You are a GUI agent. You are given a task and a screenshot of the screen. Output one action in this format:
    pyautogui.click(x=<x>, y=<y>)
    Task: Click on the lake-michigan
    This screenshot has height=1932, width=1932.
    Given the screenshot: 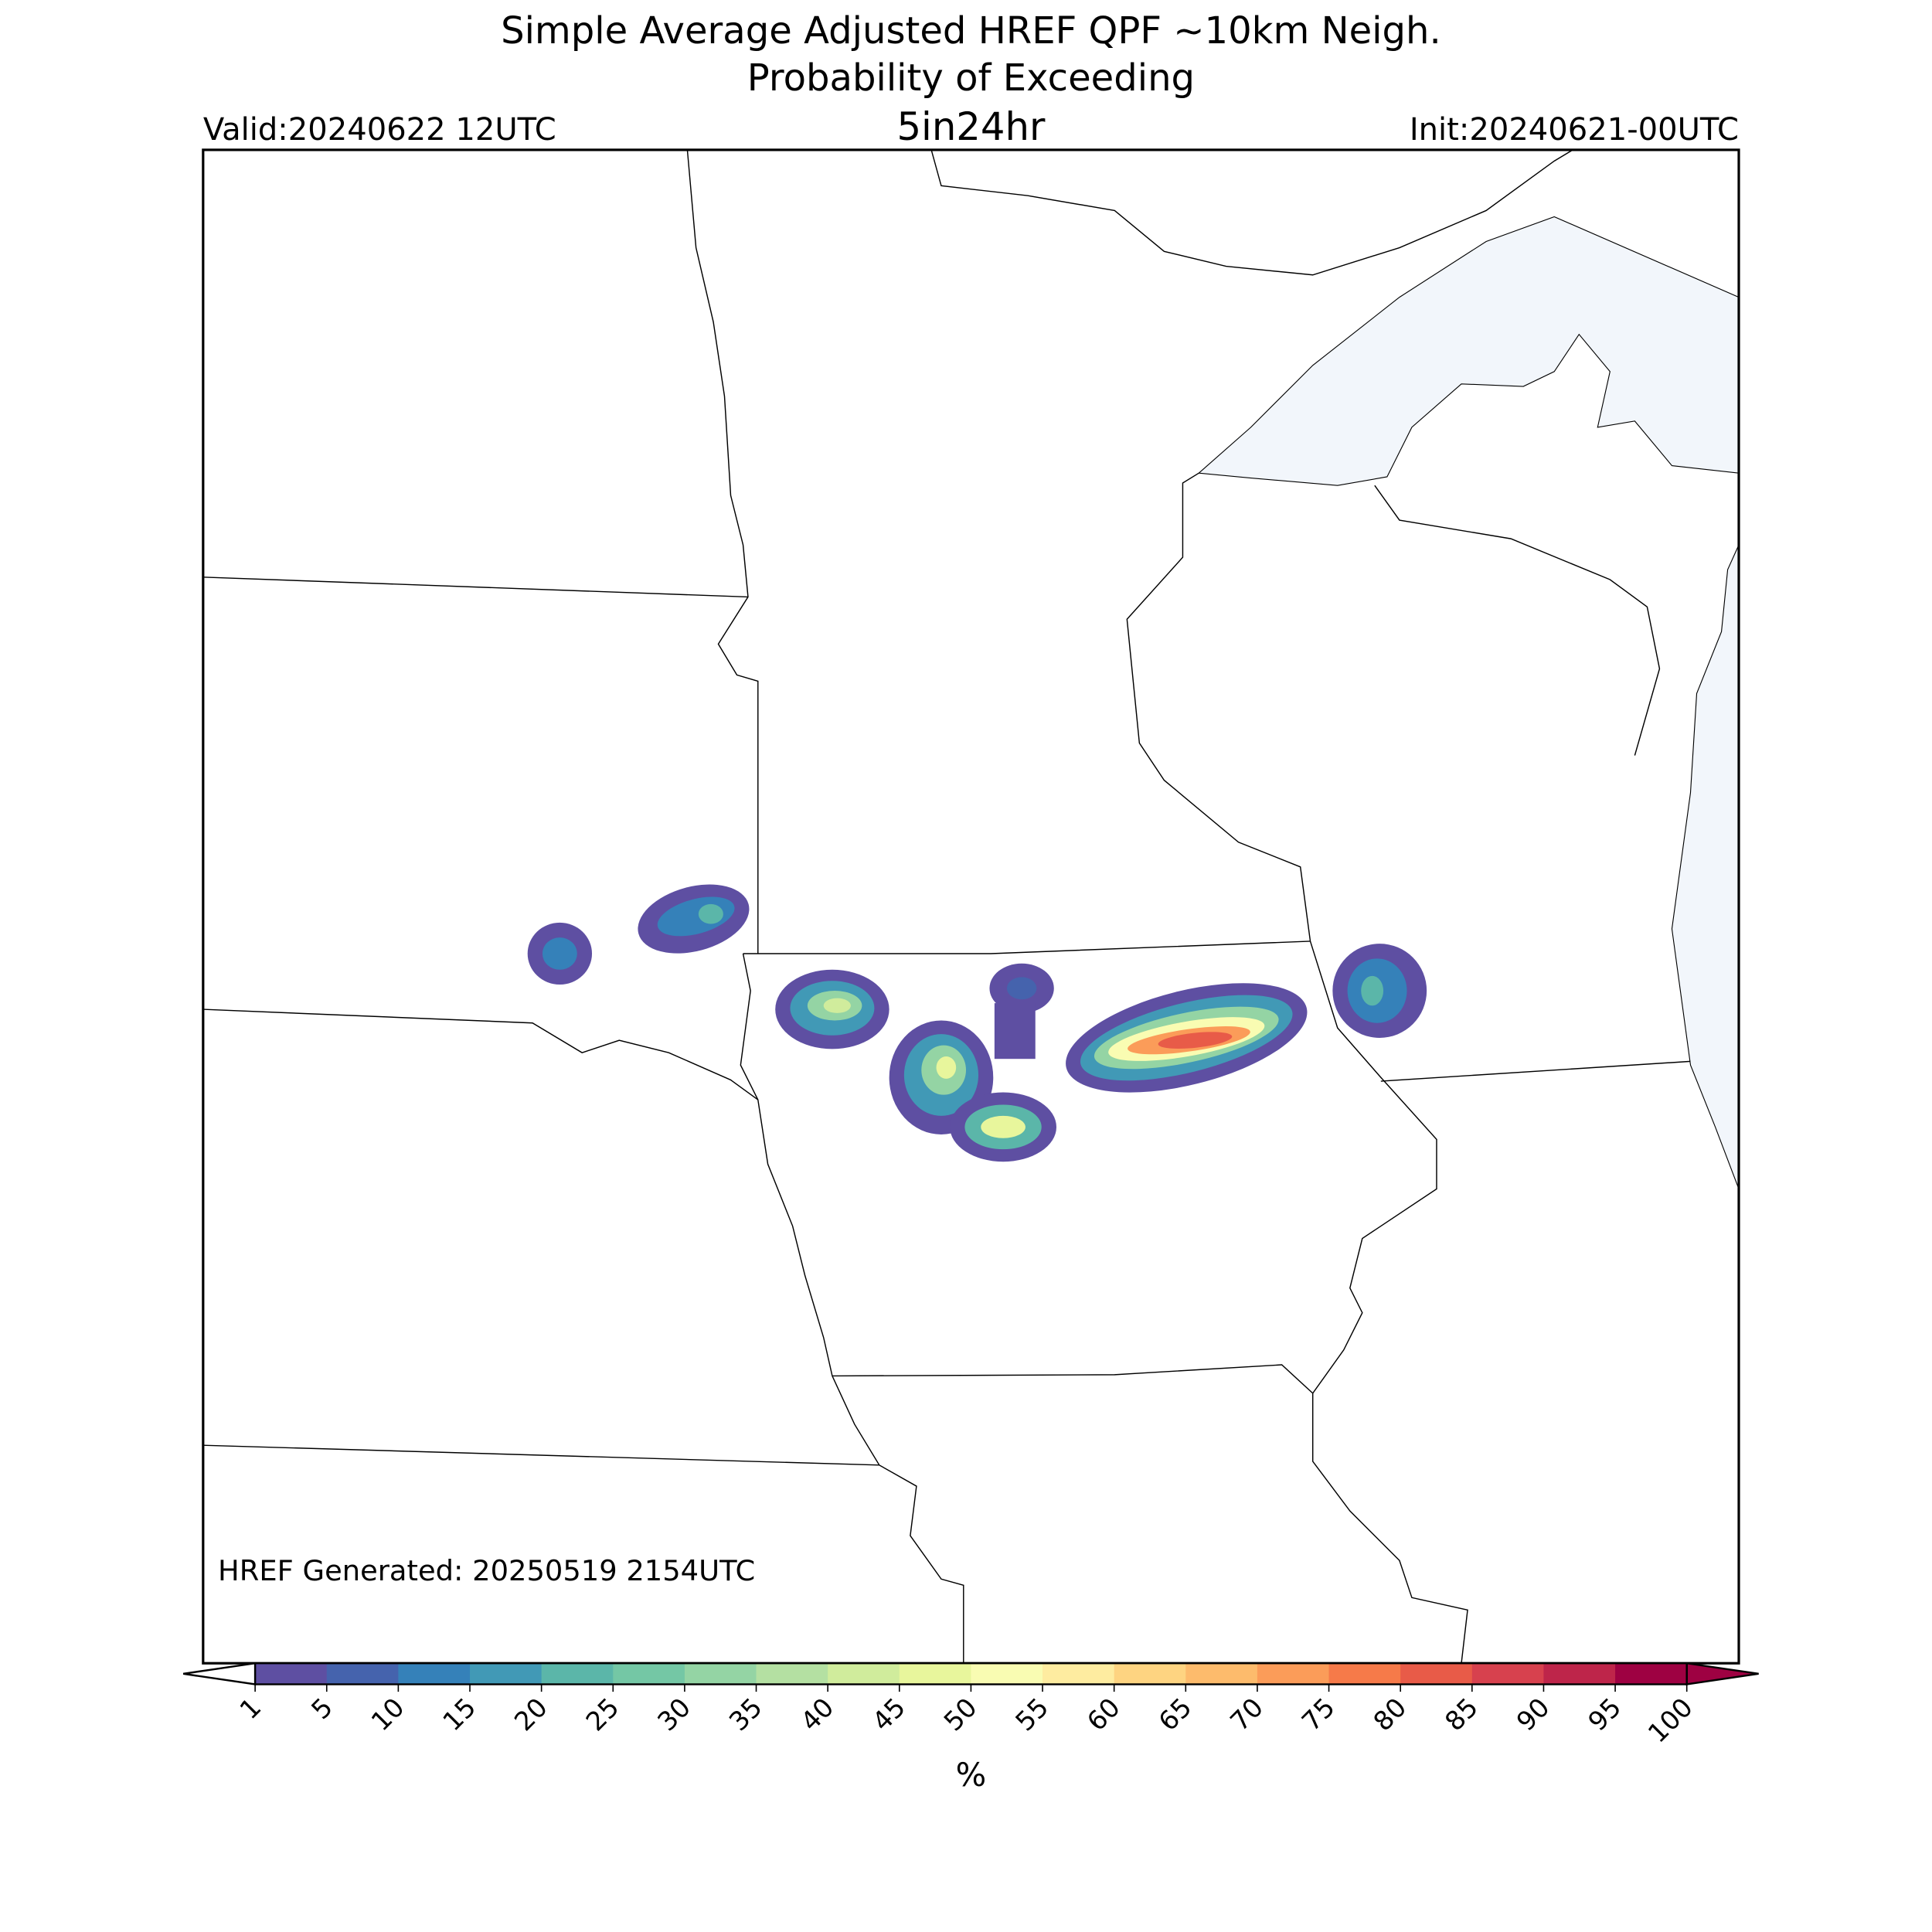 What is the action you would take?
    pyautogui.click(x=1705, y=866)
    